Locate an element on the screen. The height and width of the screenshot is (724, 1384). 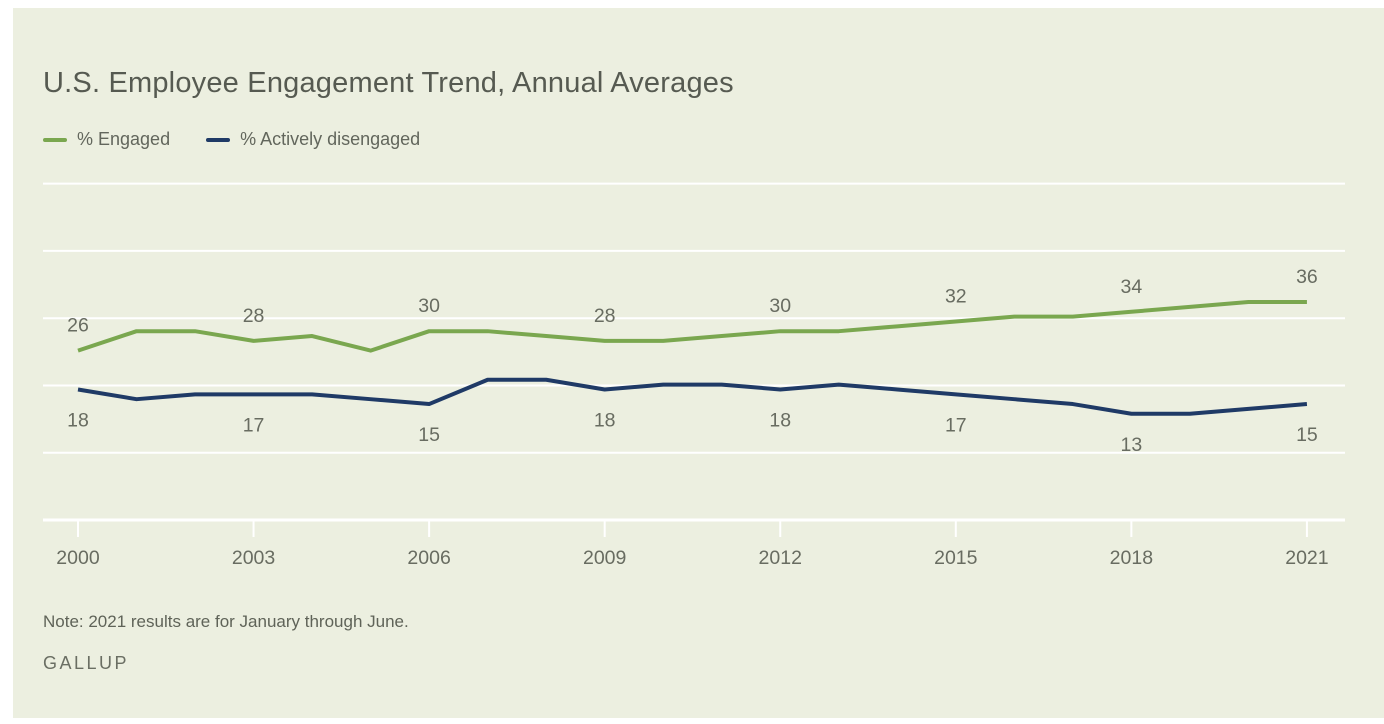
x-axis-label: 2012 is located at coordinates (780, 558).